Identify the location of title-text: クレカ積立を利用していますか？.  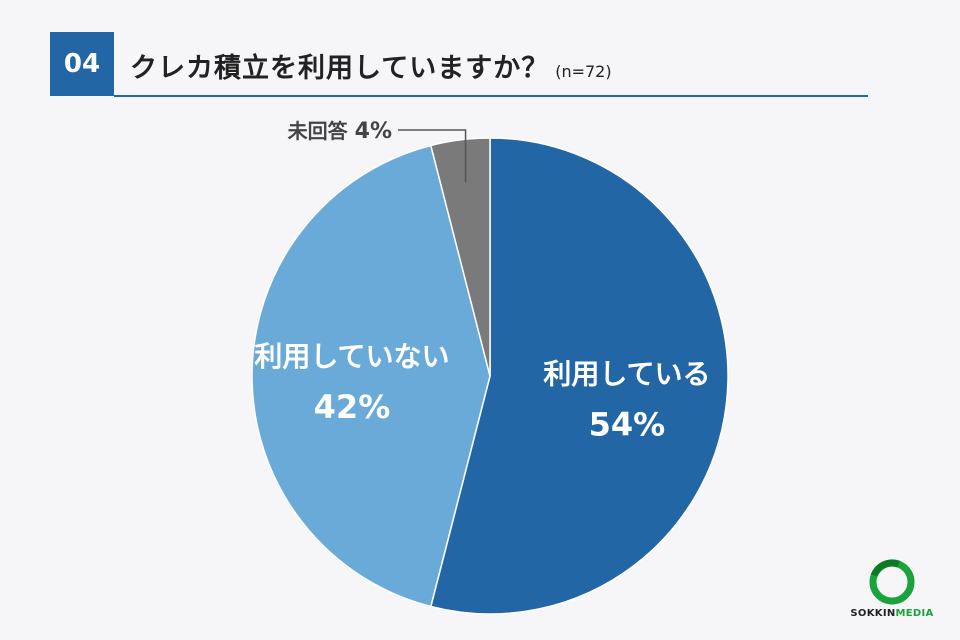
(340, 68).